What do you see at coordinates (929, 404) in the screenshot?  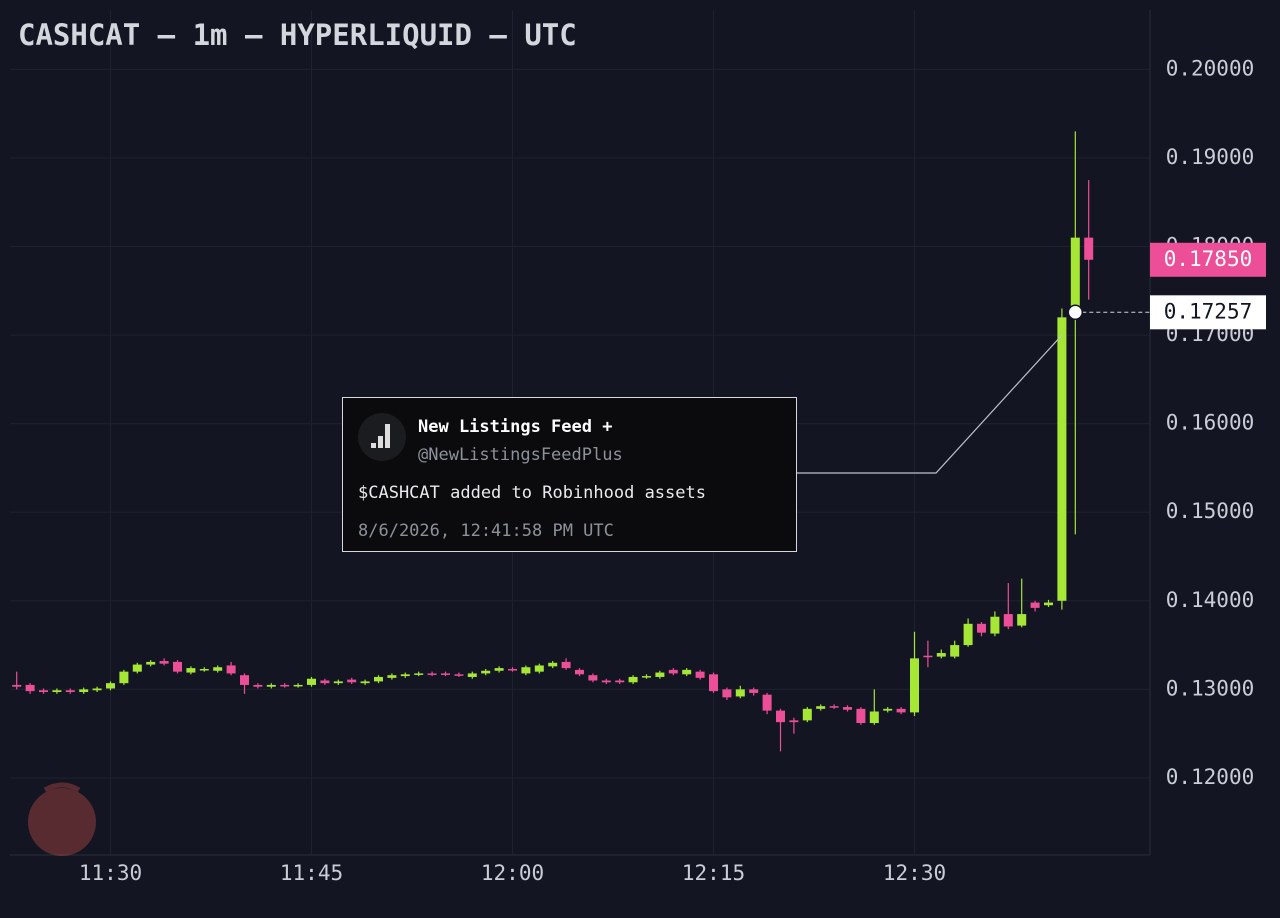 I see `annotation-connector` at bounding box center [929, 404].